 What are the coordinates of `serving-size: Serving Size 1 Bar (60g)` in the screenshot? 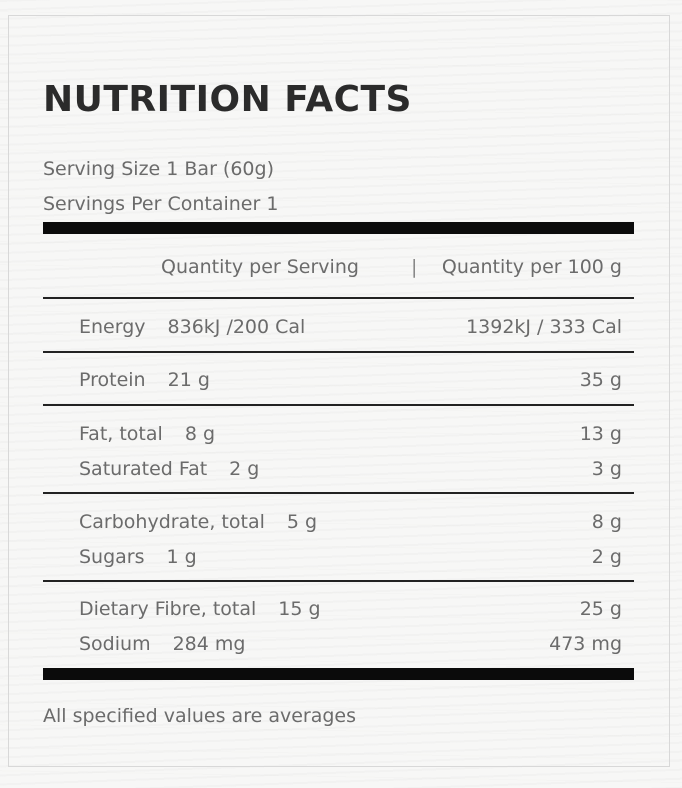 It's located at (158, 169).